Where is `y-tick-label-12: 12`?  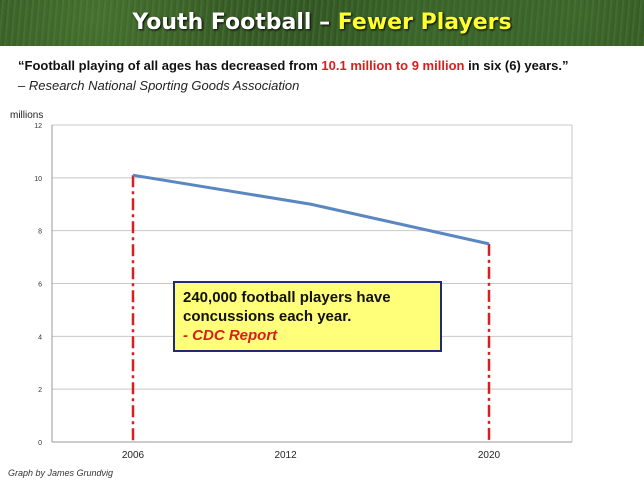
y-tick-label-12: 12 is located at coordinates (38, 126).